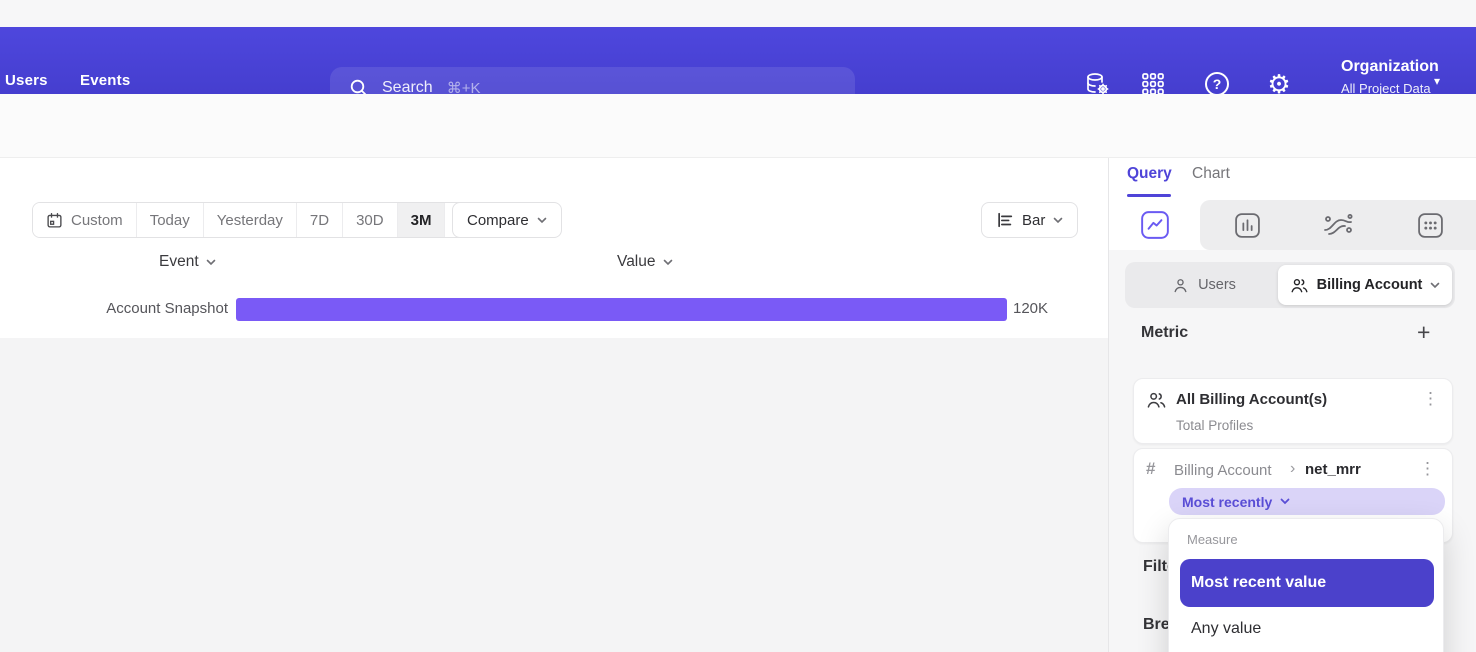 The width and height of the screenshot is (1476, 652). Describe the element at coordinates (1108, 405) in the screenshot. I see `panel-divider` at that location.